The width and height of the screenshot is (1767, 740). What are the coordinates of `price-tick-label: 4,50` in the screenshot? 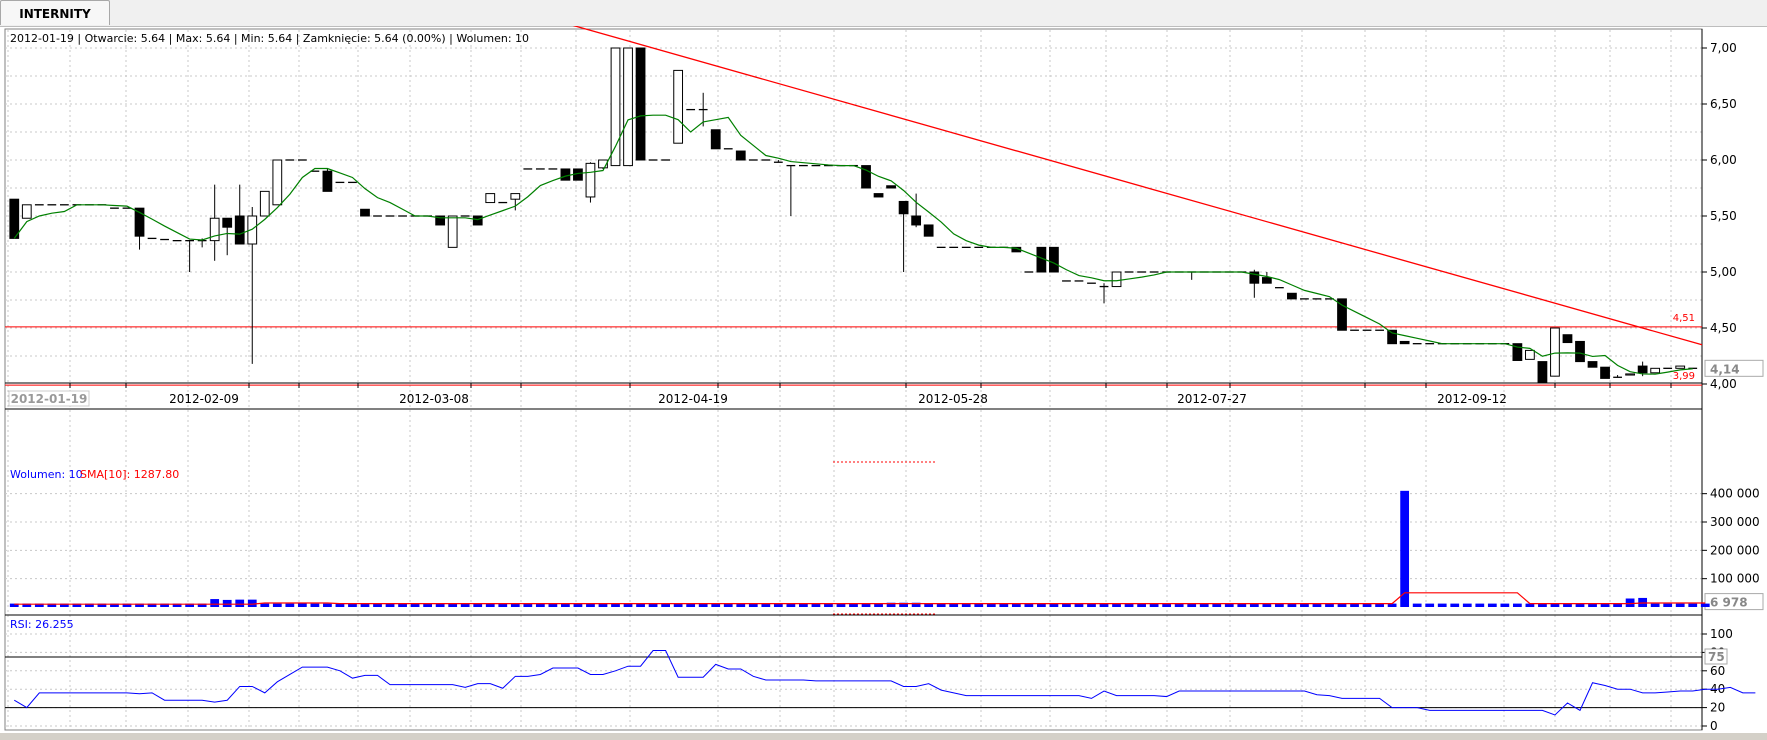 It's located at (1723, 328).